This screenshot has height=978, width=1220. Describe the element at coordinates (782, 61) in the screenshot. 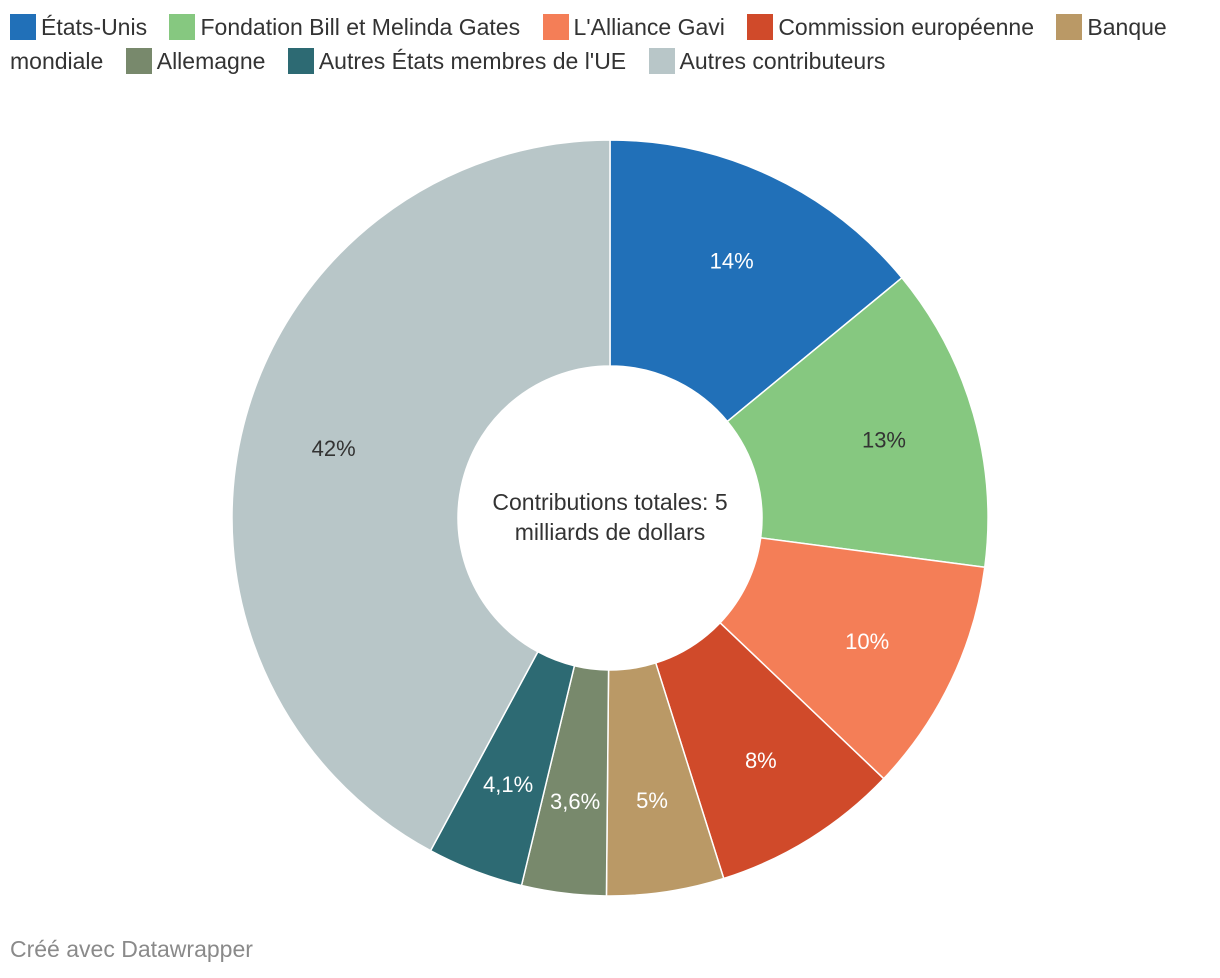

I see `legend-label: Autres contributeurs` at that location.